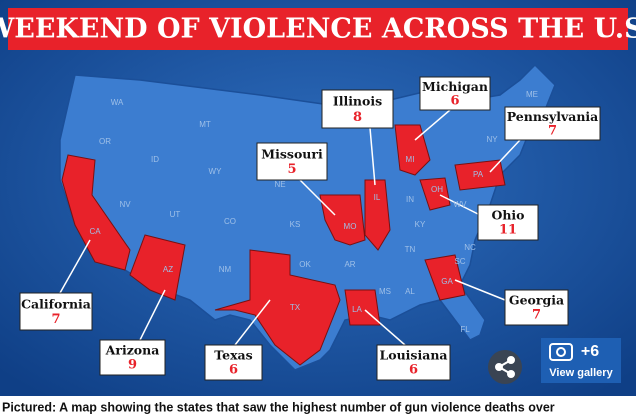 The image size is (636, 419). What do you see at coordinates (377, 197) in the screenshot?
I see `state-abbr: IL` at bounding box center [377, 197].